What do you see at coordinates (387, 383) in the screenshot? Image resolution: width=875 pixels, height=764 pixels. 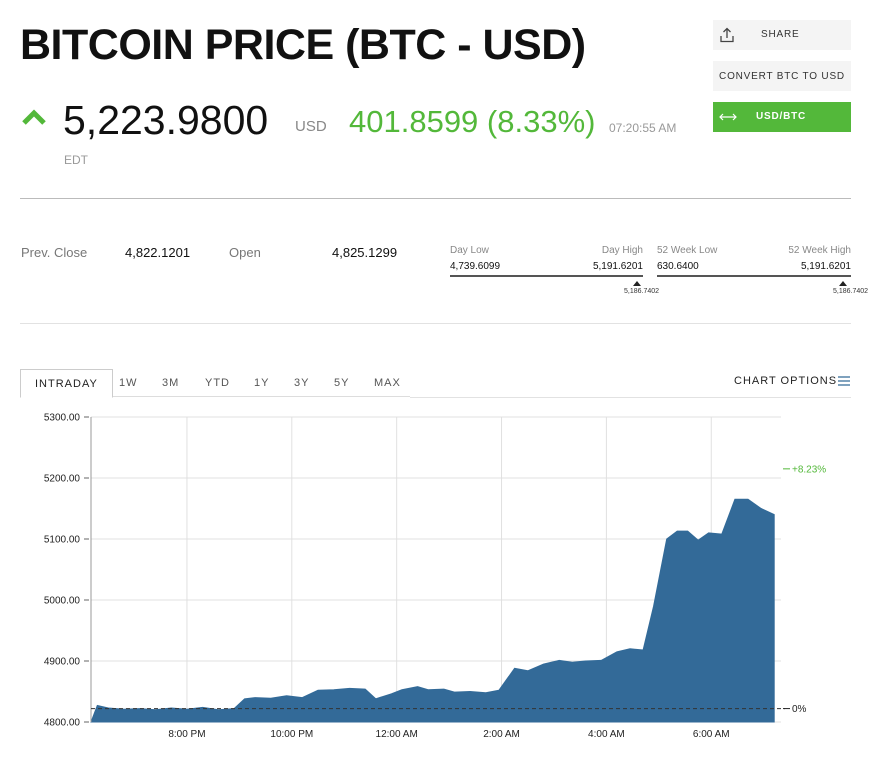 I see `tab-max: MAX` at bounding box center [387, 383].